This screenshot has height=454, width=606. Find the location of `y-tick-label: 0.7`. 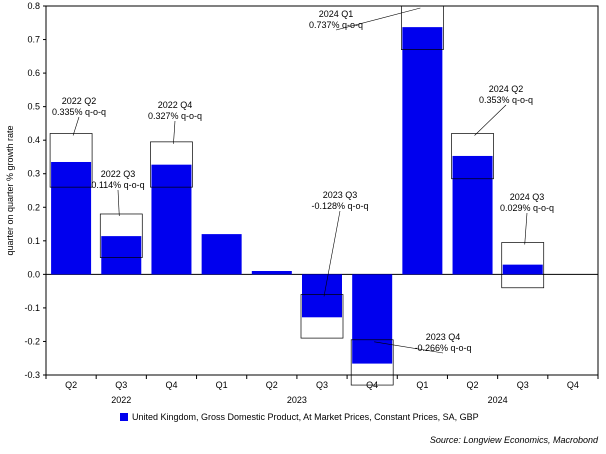

y-tick-label: 0.7 is located at coordinates (33, 40).